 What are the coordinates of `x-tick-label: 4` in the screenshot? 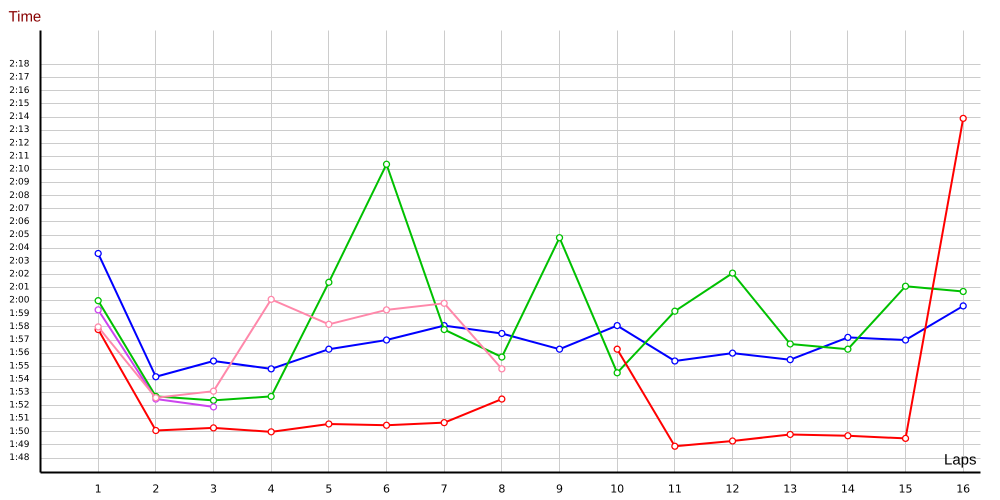 It's located at (271, 489).